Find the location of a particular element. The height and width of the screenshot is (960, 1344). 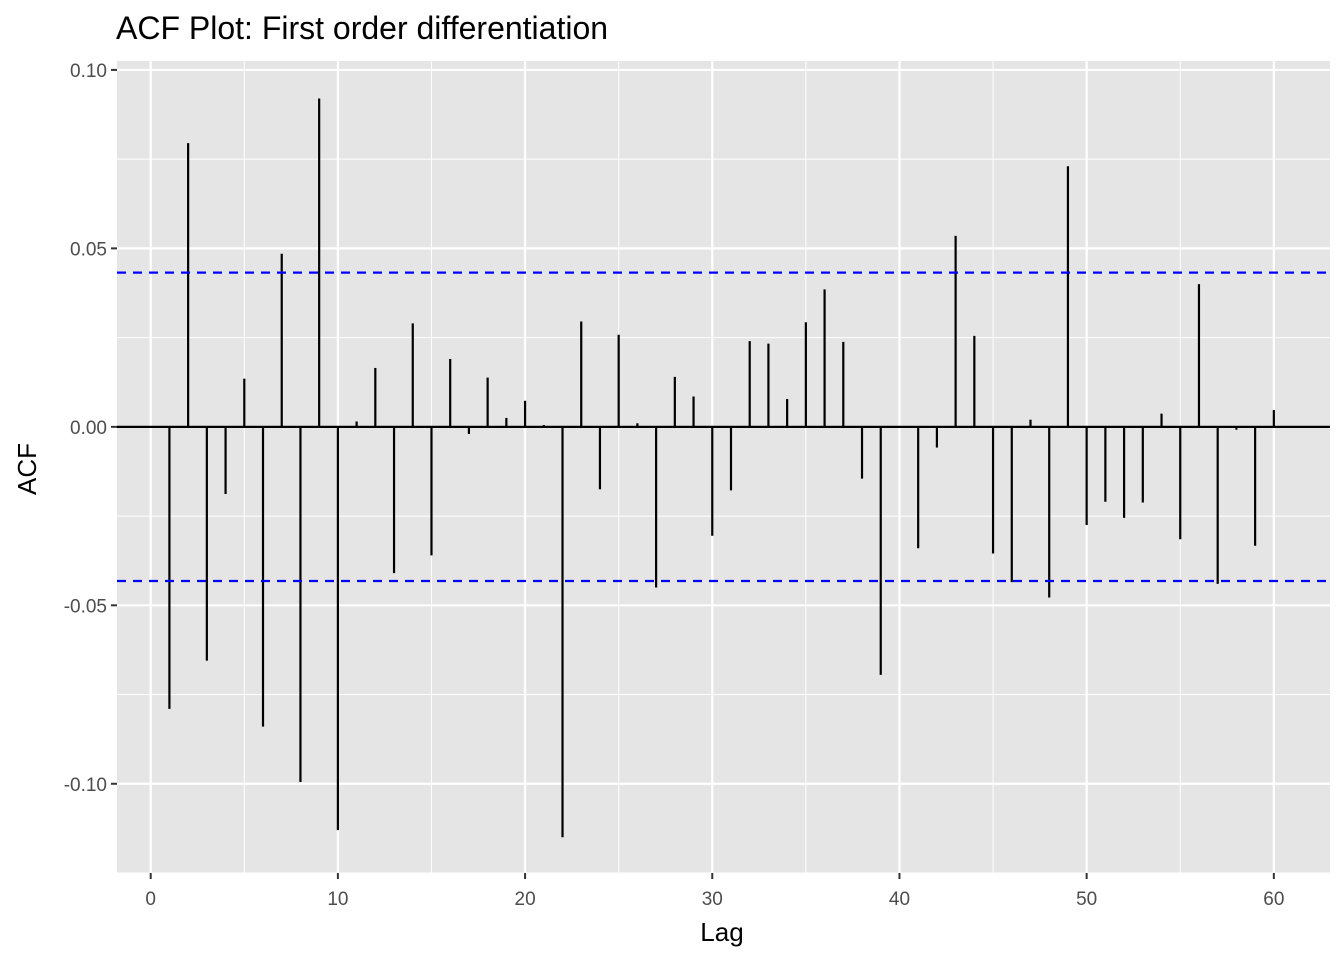

x-axis-title: Lag is located at coordinates (721, 932).